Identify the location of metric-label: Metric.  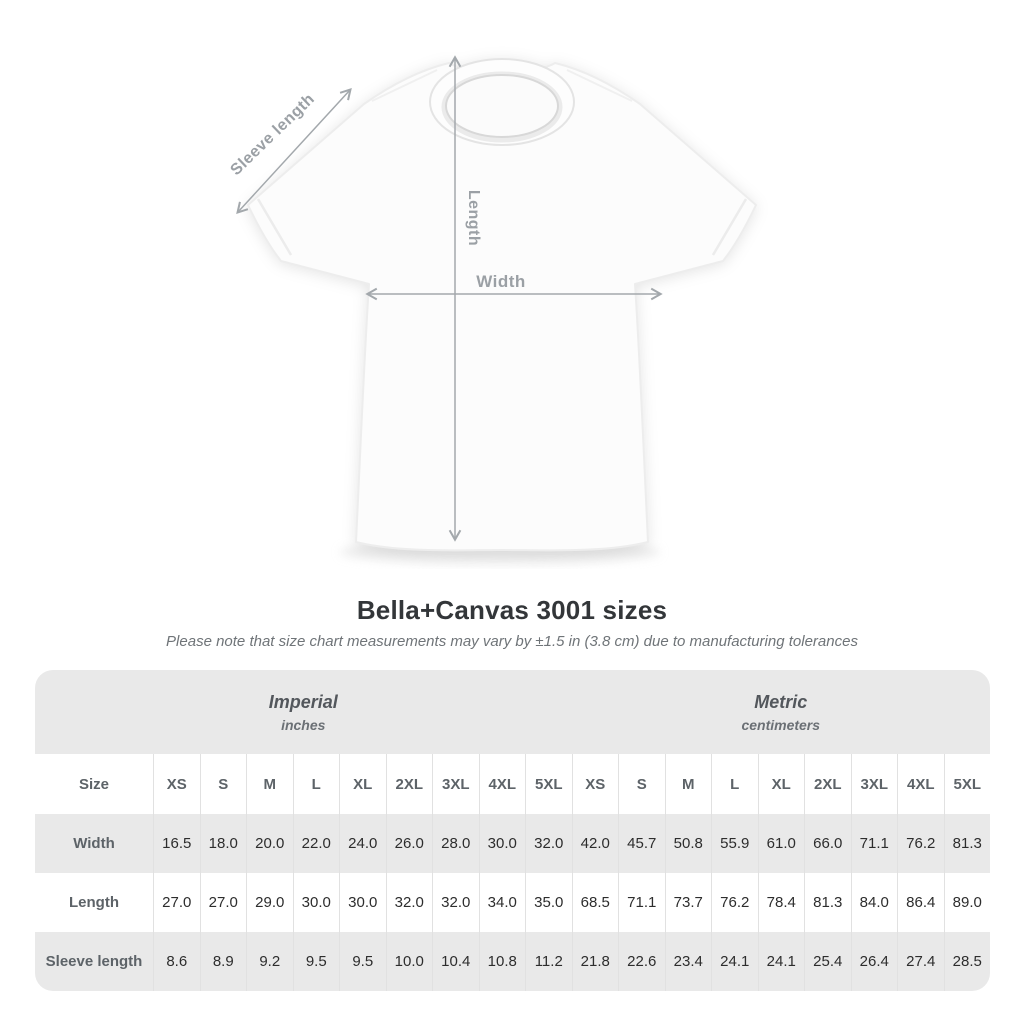
(781, 701).